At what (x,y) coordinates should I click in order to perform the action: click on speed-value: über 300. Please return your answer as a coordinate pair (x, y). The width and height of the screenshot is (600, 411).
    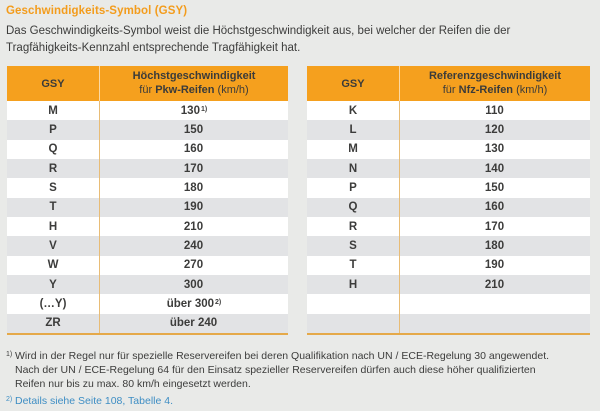
    Looking at the image, I should click on (190, 303).